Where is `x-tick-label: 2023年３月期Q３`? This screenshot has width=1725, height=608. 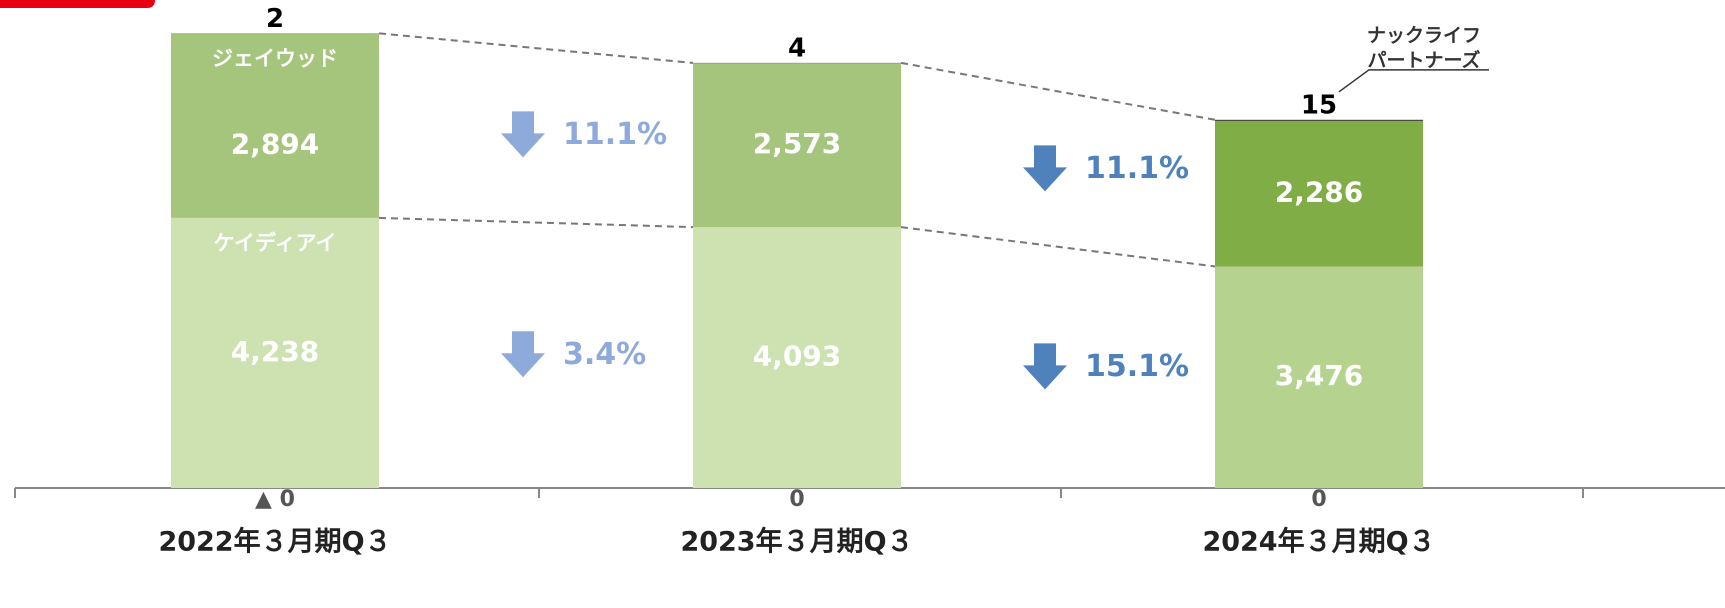
x-tick-label: 2023年３月期Q３ is located at coordinates (796, 542).